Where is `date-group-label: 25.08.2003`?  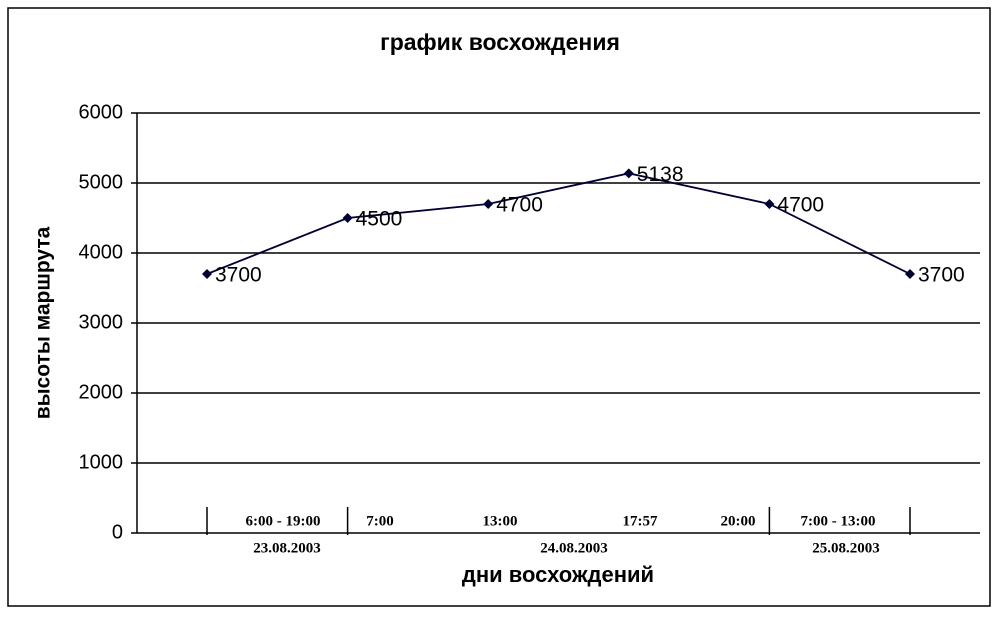 date-group-label: 25.08.2003 is located at coordinates (846, 548).